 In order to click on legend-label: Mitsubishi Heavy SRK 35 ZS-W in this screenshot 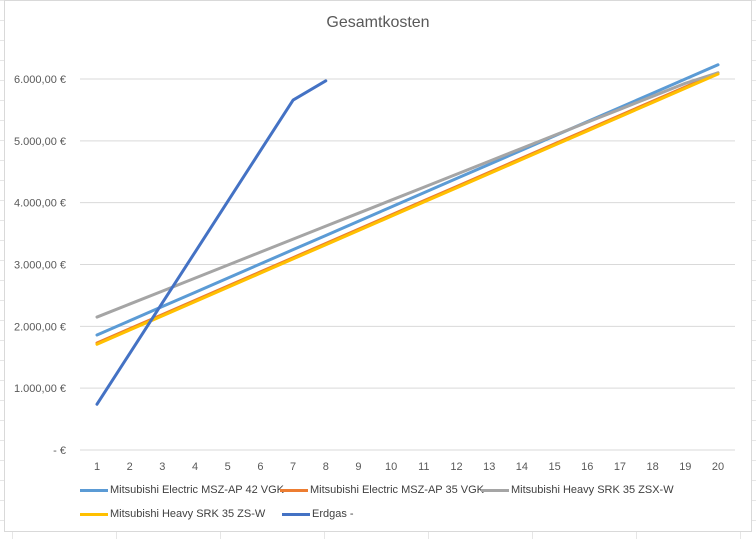, I will do `click(188, 514)`.